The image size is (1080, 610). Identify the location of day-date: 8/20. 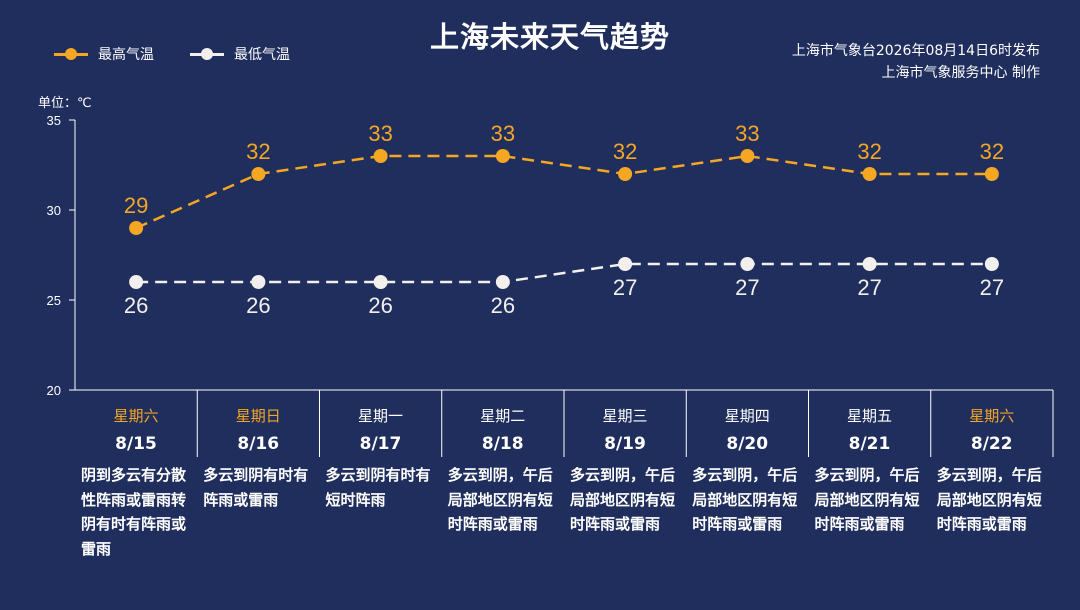
(747, 444).